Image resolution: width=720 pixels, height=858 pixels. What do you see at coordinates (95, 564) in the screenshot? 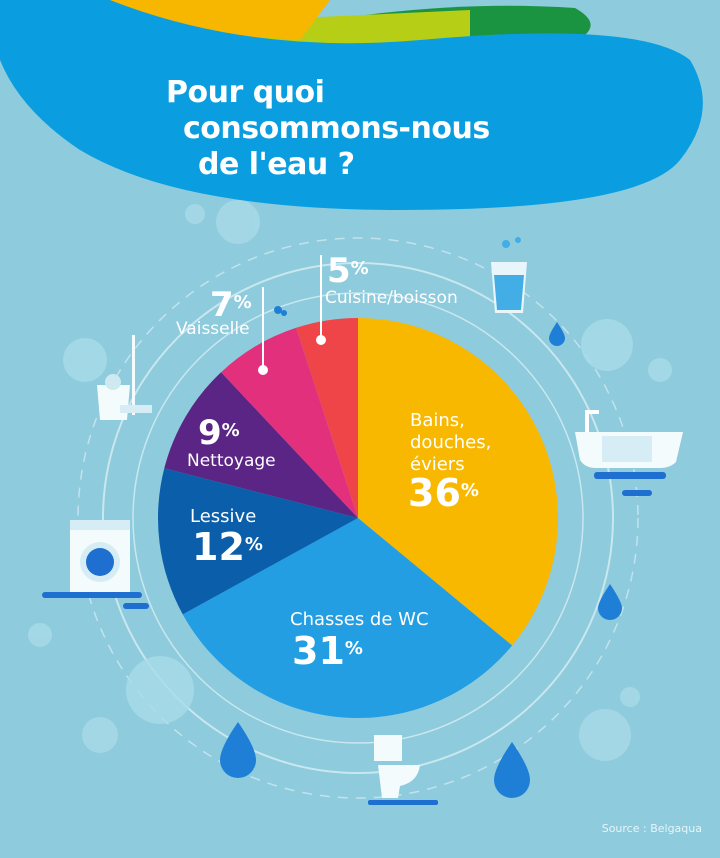
I see `washing-machine-icon` at bounding box center [95, 564].